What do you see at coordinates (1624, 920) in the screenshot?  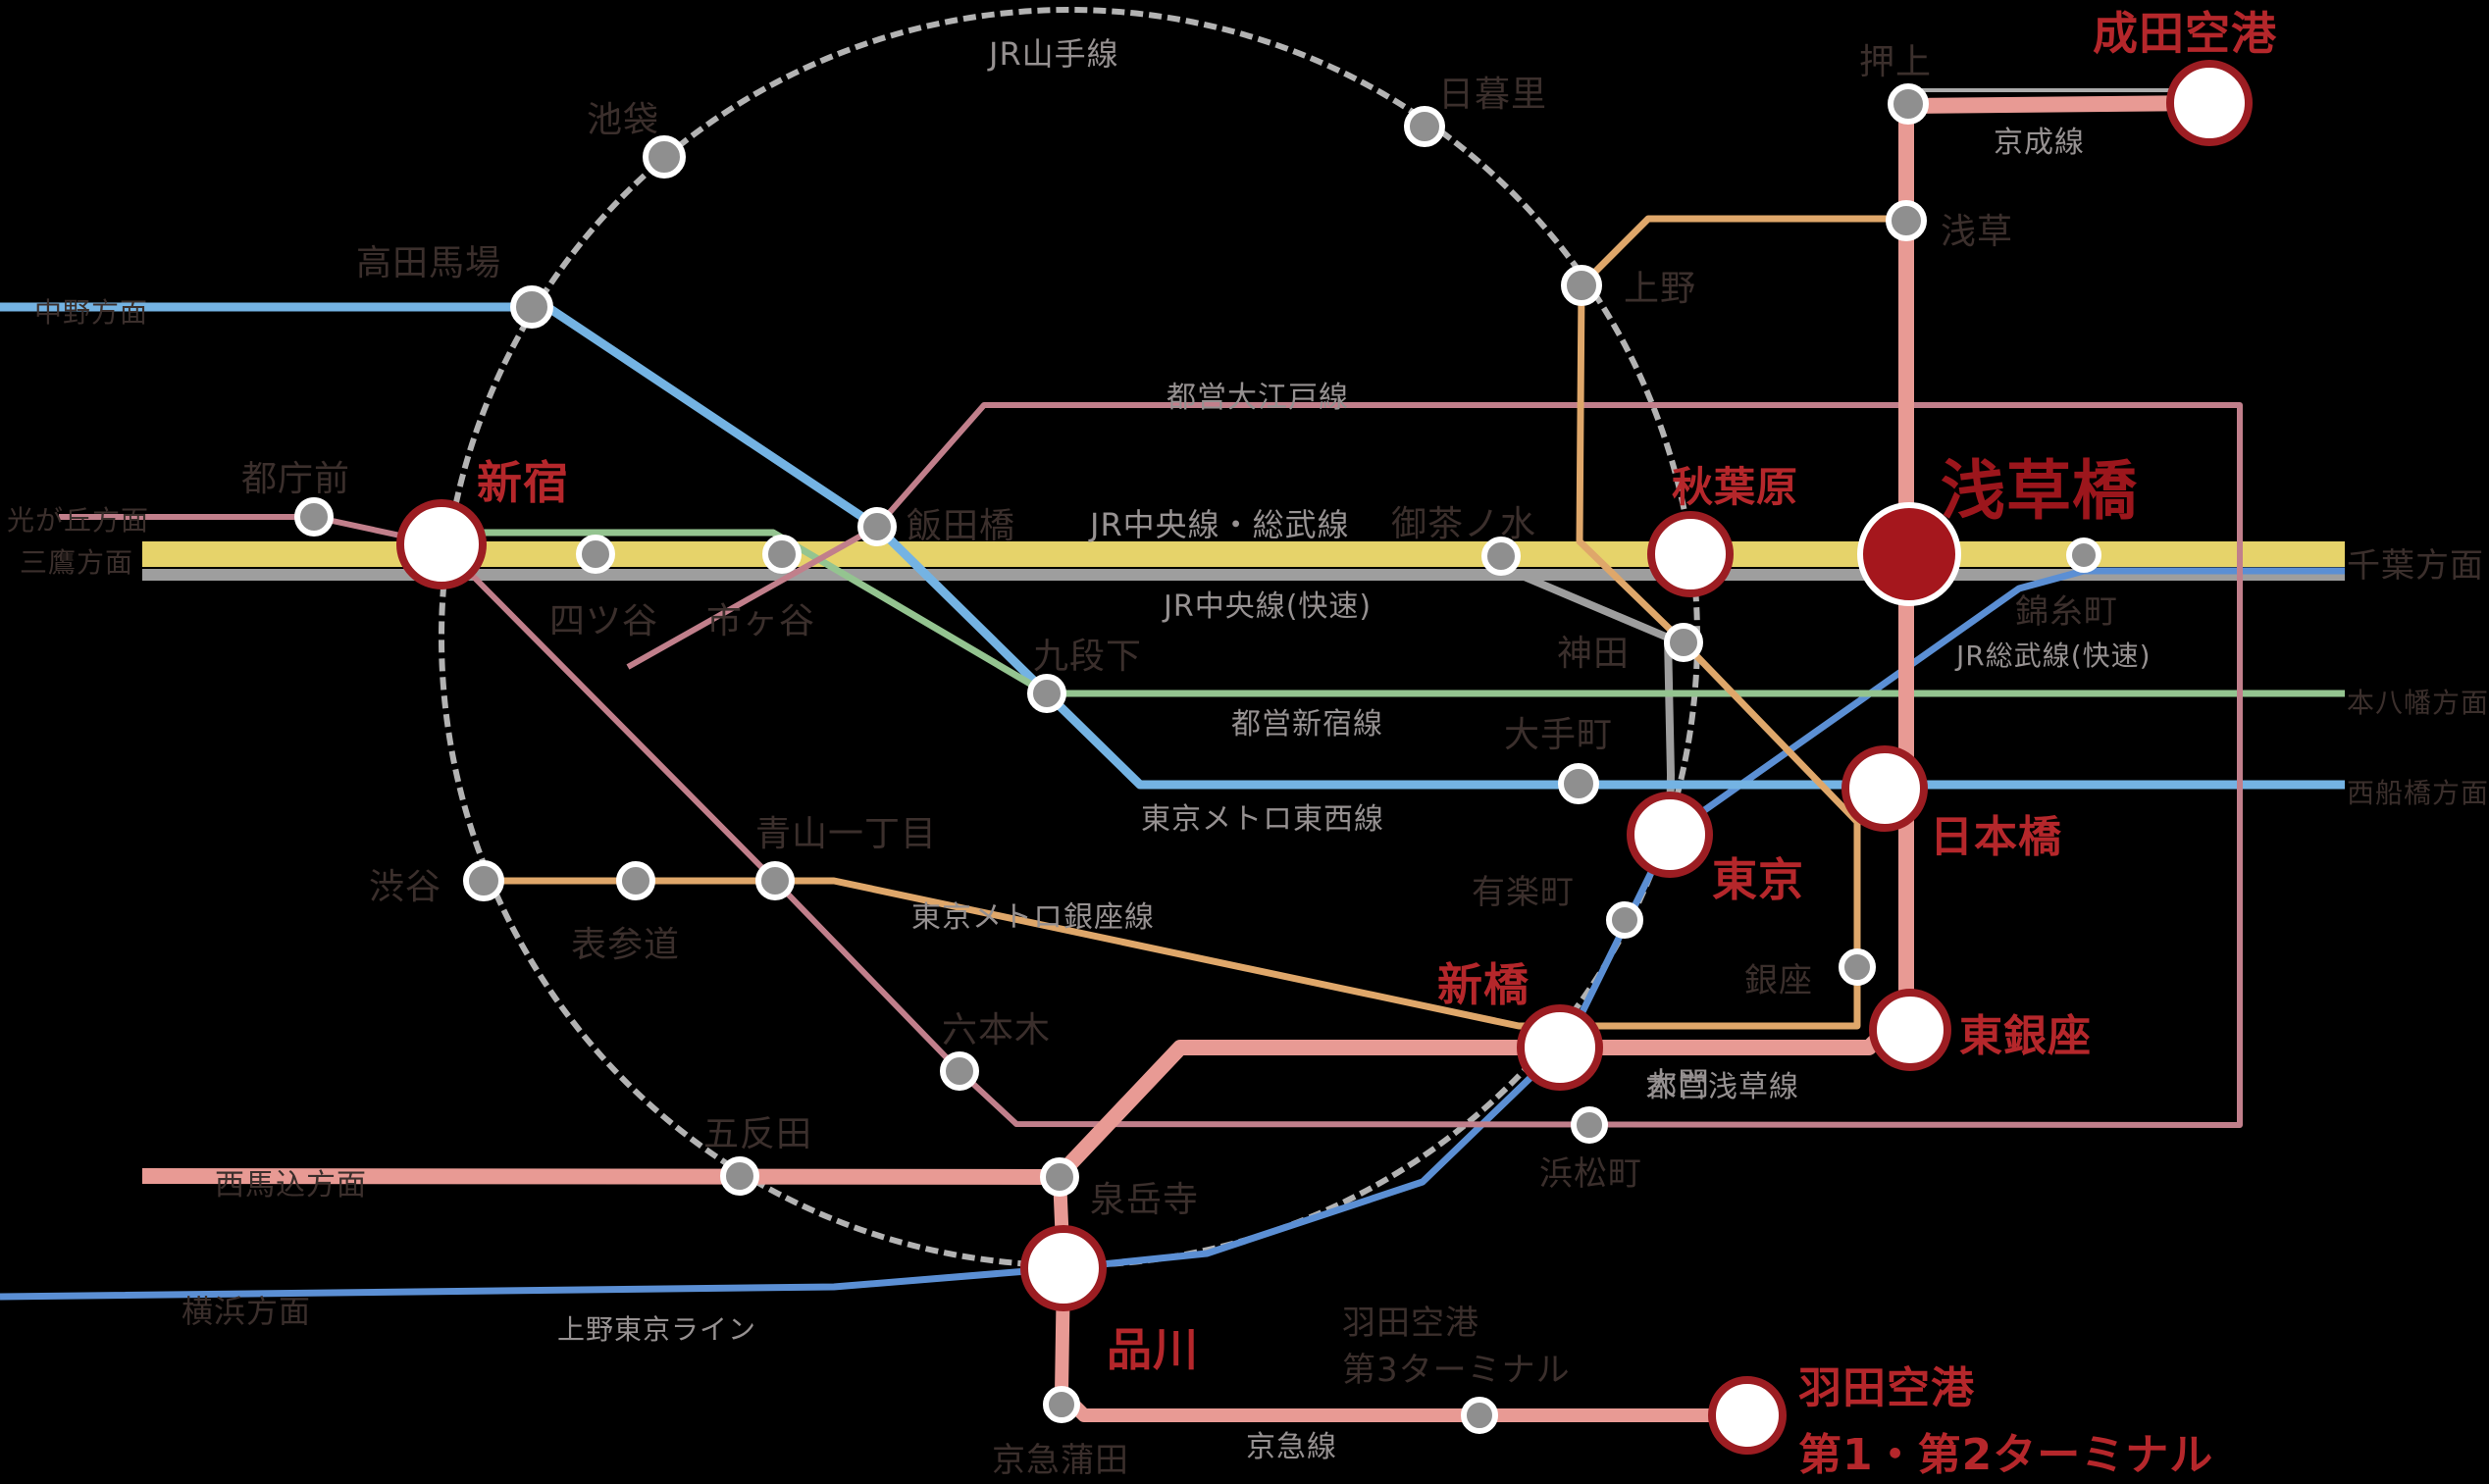 I see `station-yurakucho` at bounding box center [1624, 920].